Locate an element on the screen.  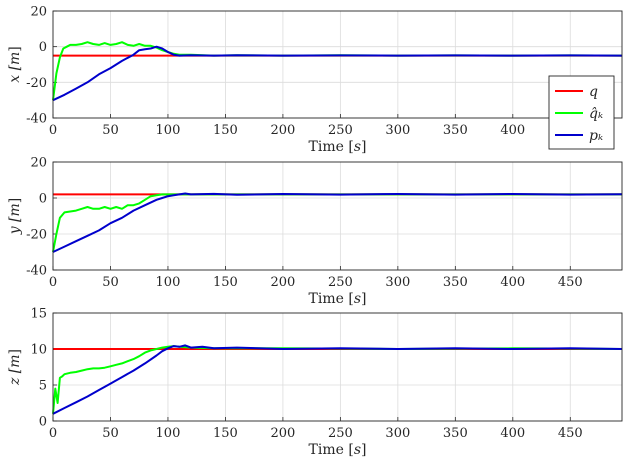
y-tick-label: 15 is located at coordinates (38, 314).